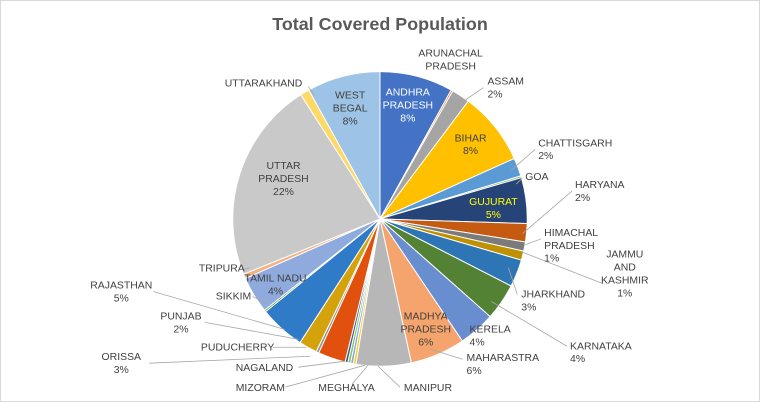  Describe the element at coordinates (265, 368) in the screenshot. I see `slice-label-nagaland: NAGALAND` at that location.